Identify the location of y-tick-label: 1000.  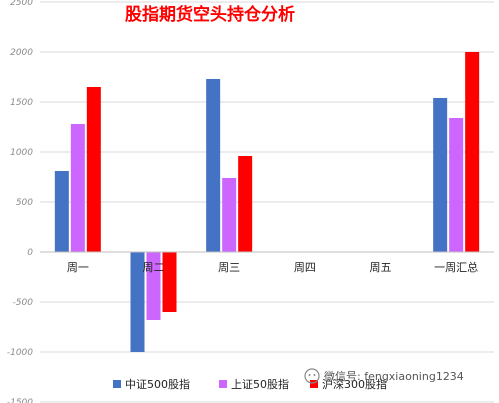
(21, 153).